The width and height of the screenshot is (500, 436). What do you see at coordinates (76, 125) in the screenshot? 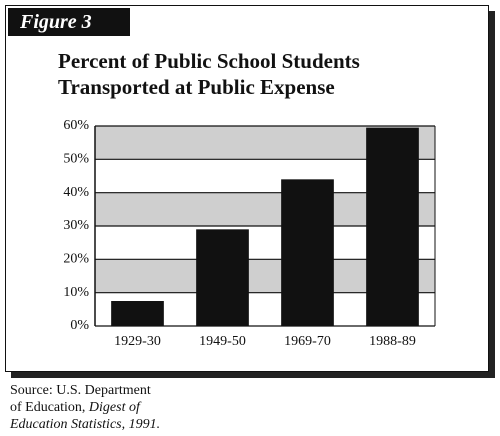
I see `y-tick-label: 60%` at bounding box center [76, 125].